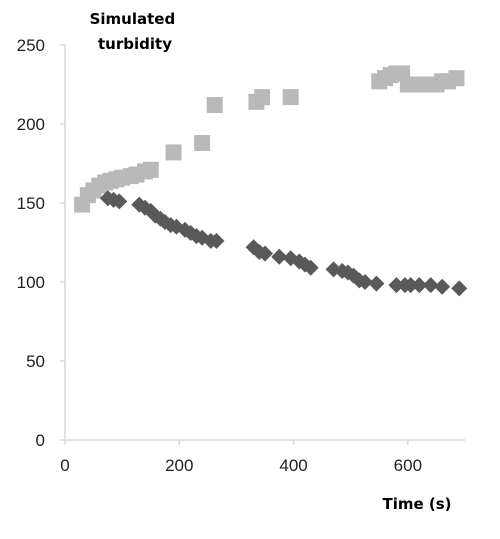  Describe the element at coordinates (41, 243) in the screenshot. I see `y-axis-ticks: 0 50 100 150 200 250` at that location.